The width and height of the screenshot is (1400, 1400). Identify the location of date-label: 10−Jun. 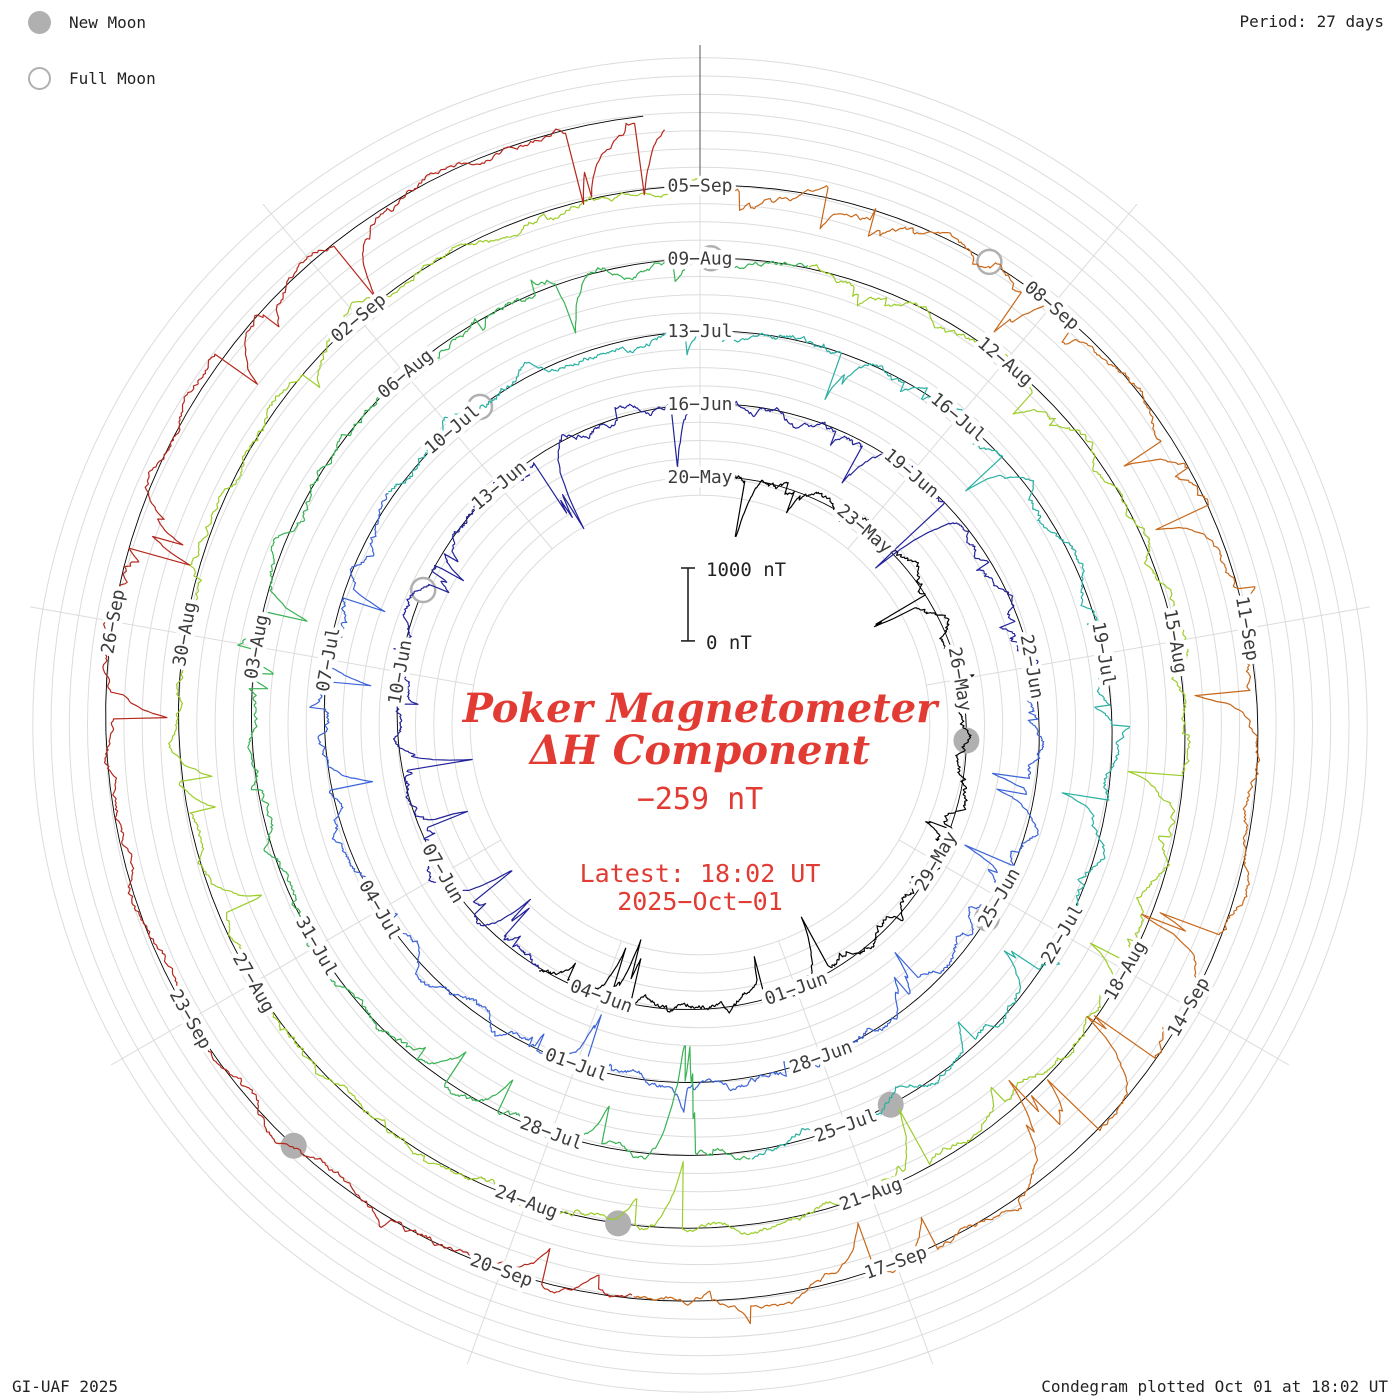
(400, 672).